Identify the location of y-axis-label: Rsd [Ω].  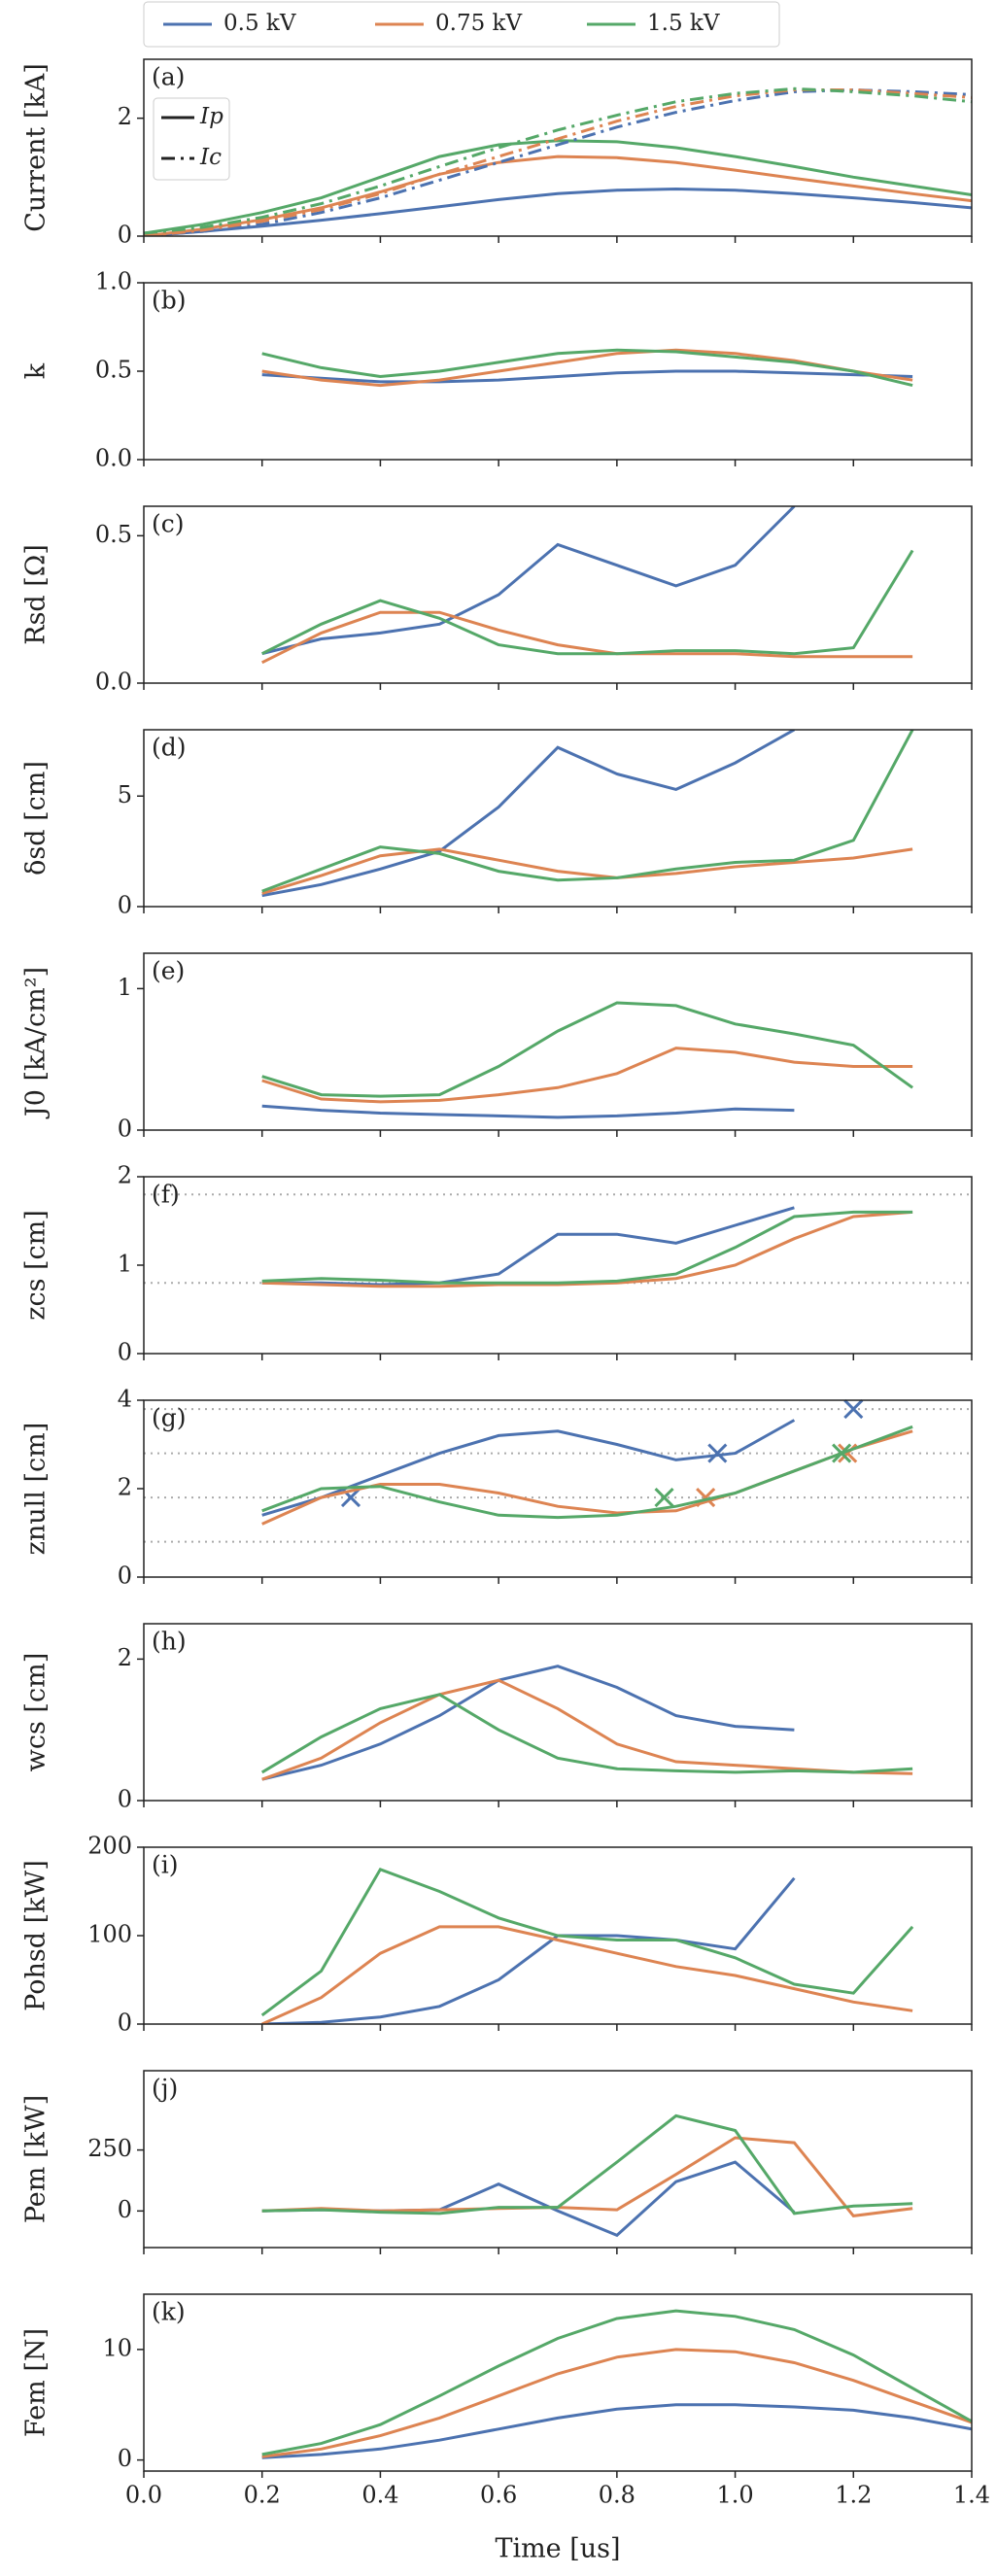
(36, 594).